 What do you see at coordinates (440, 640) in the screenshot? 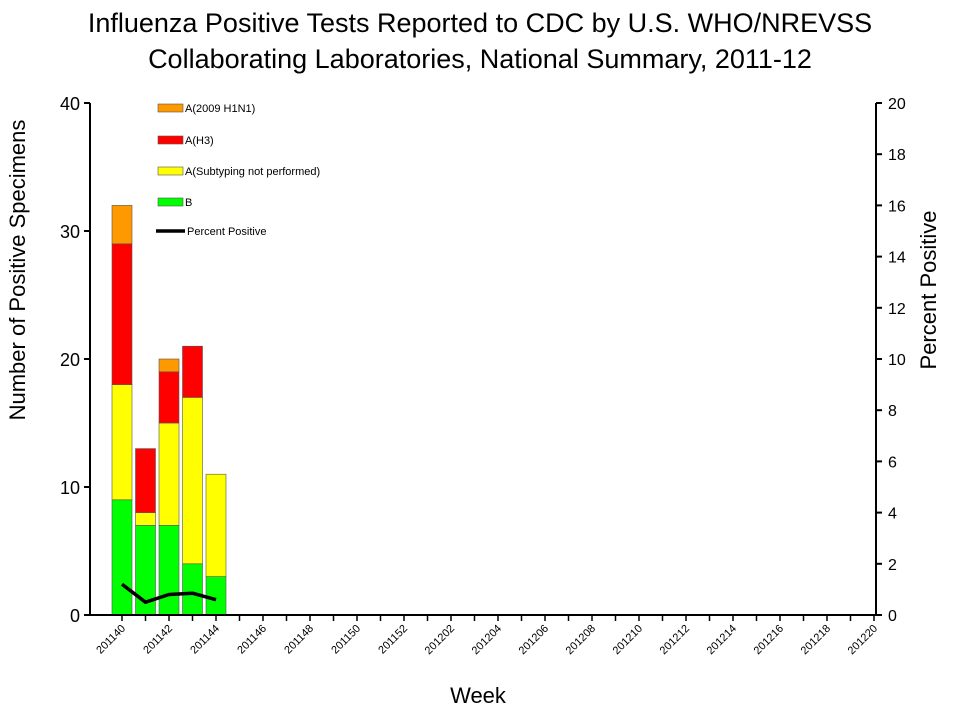
I see `x-tick-label: 201202` at bounding box center [440, 640].